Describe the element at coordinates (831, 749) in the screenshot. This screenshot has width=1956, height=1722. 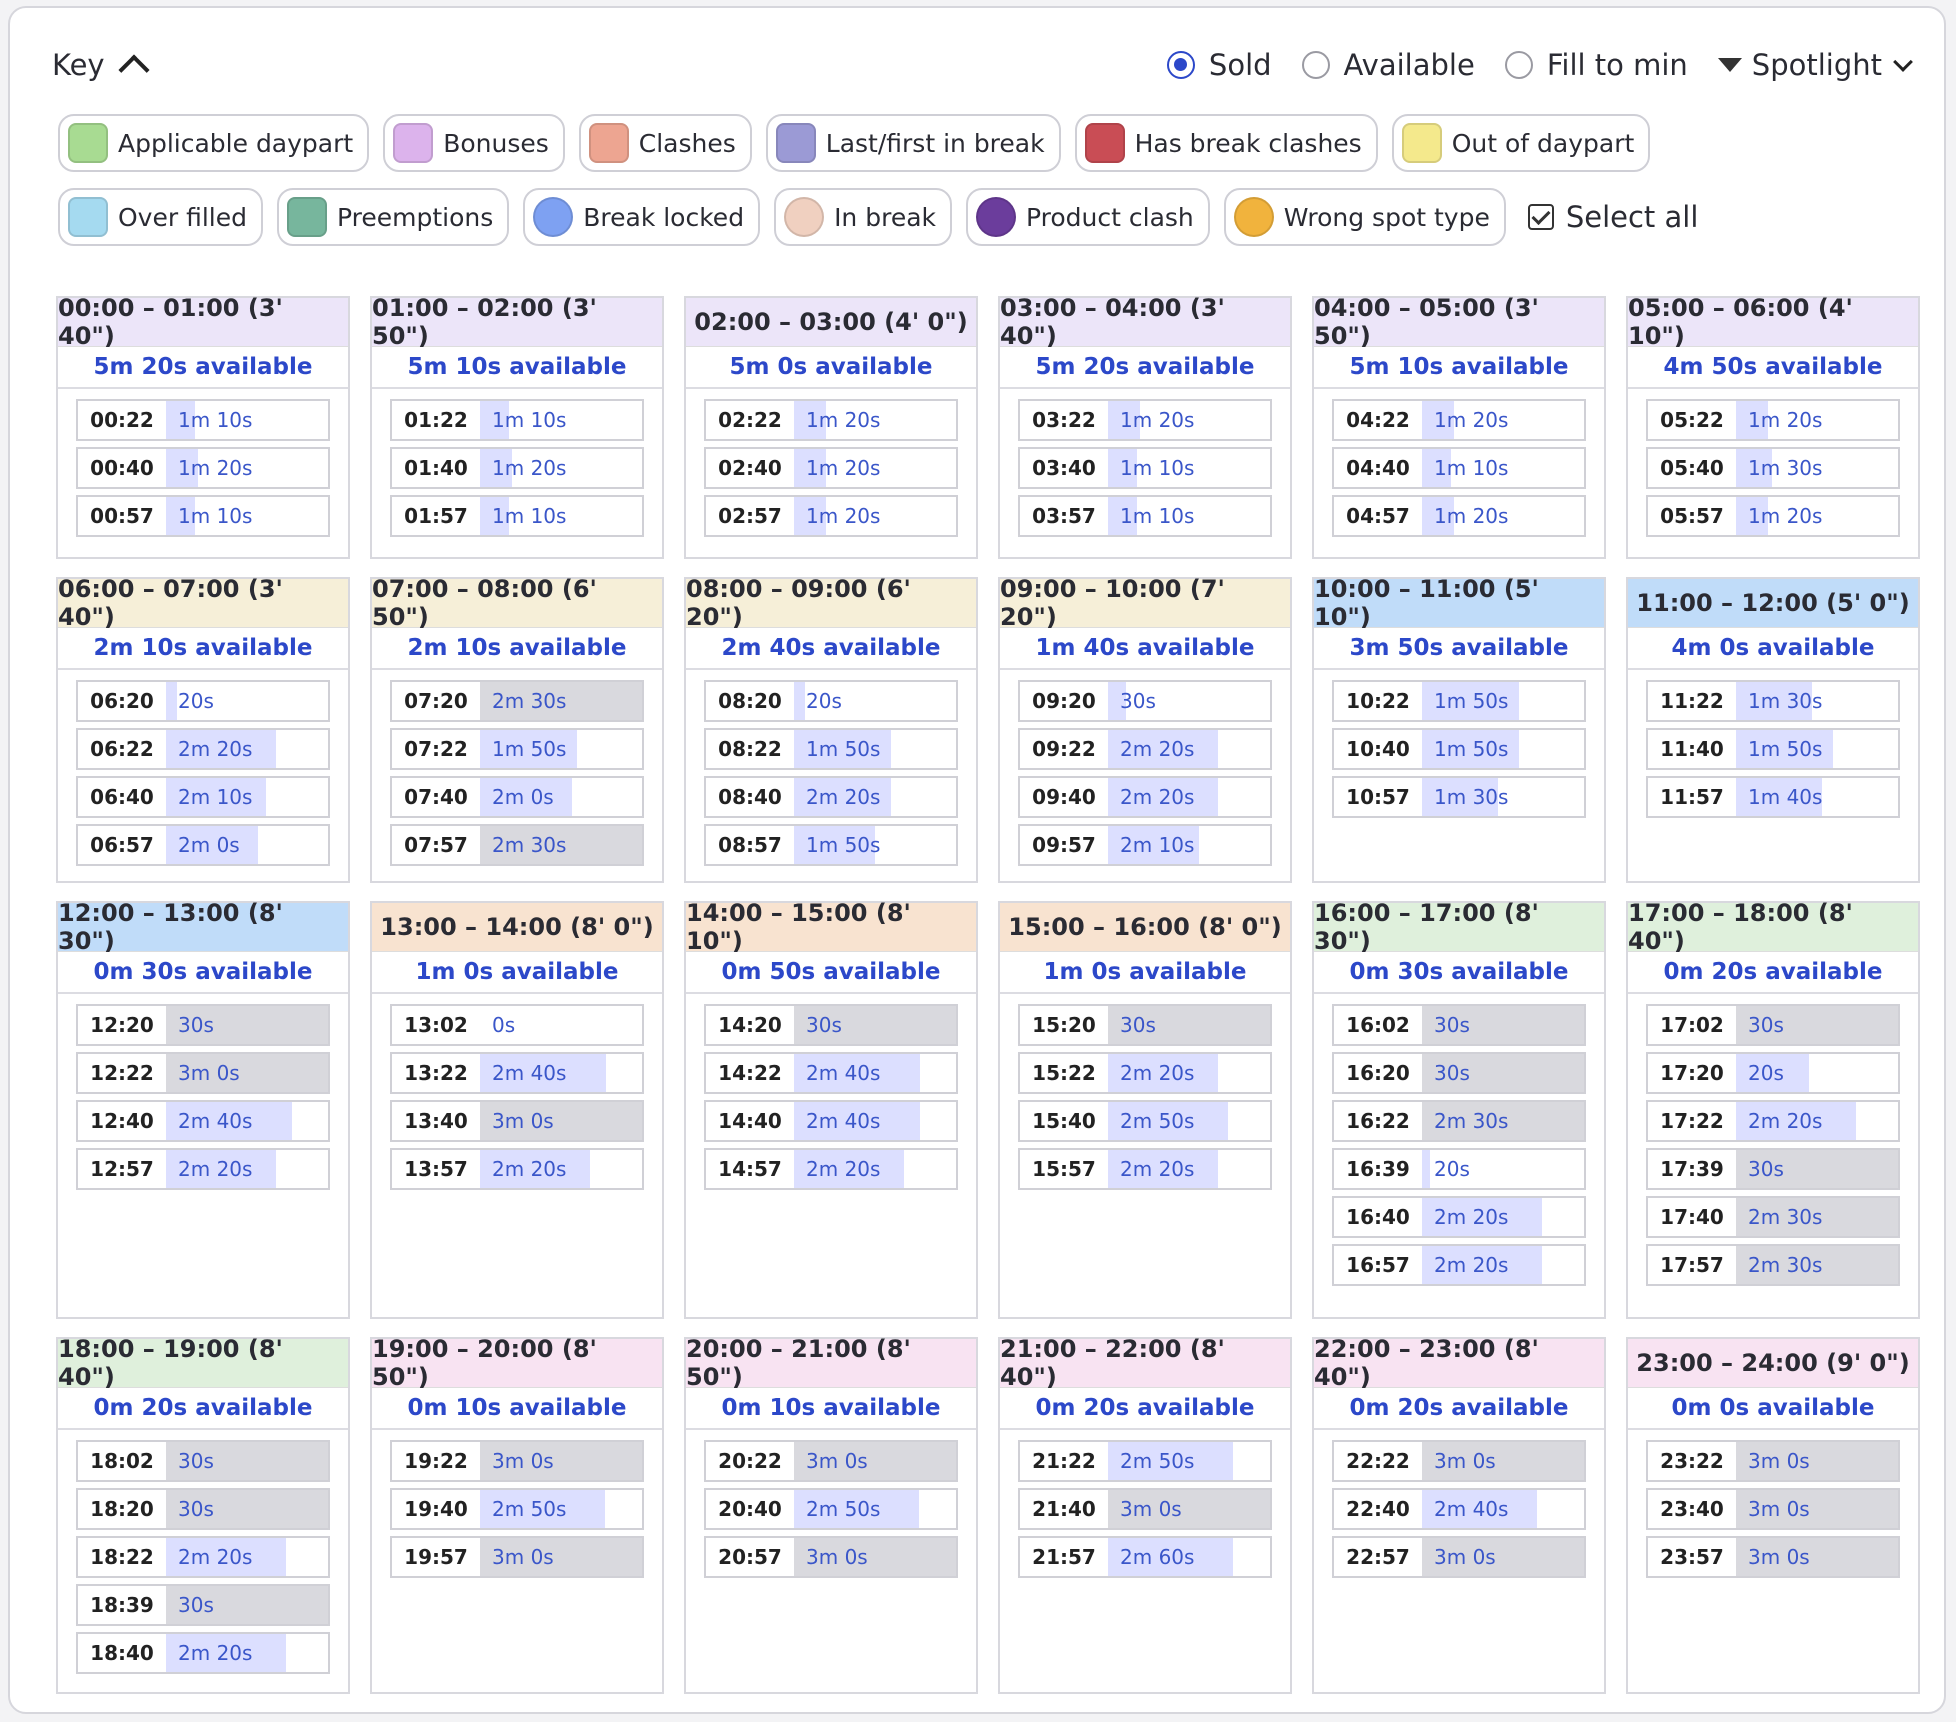
I see `break-slot: 08:22 1m 50s` at that location.